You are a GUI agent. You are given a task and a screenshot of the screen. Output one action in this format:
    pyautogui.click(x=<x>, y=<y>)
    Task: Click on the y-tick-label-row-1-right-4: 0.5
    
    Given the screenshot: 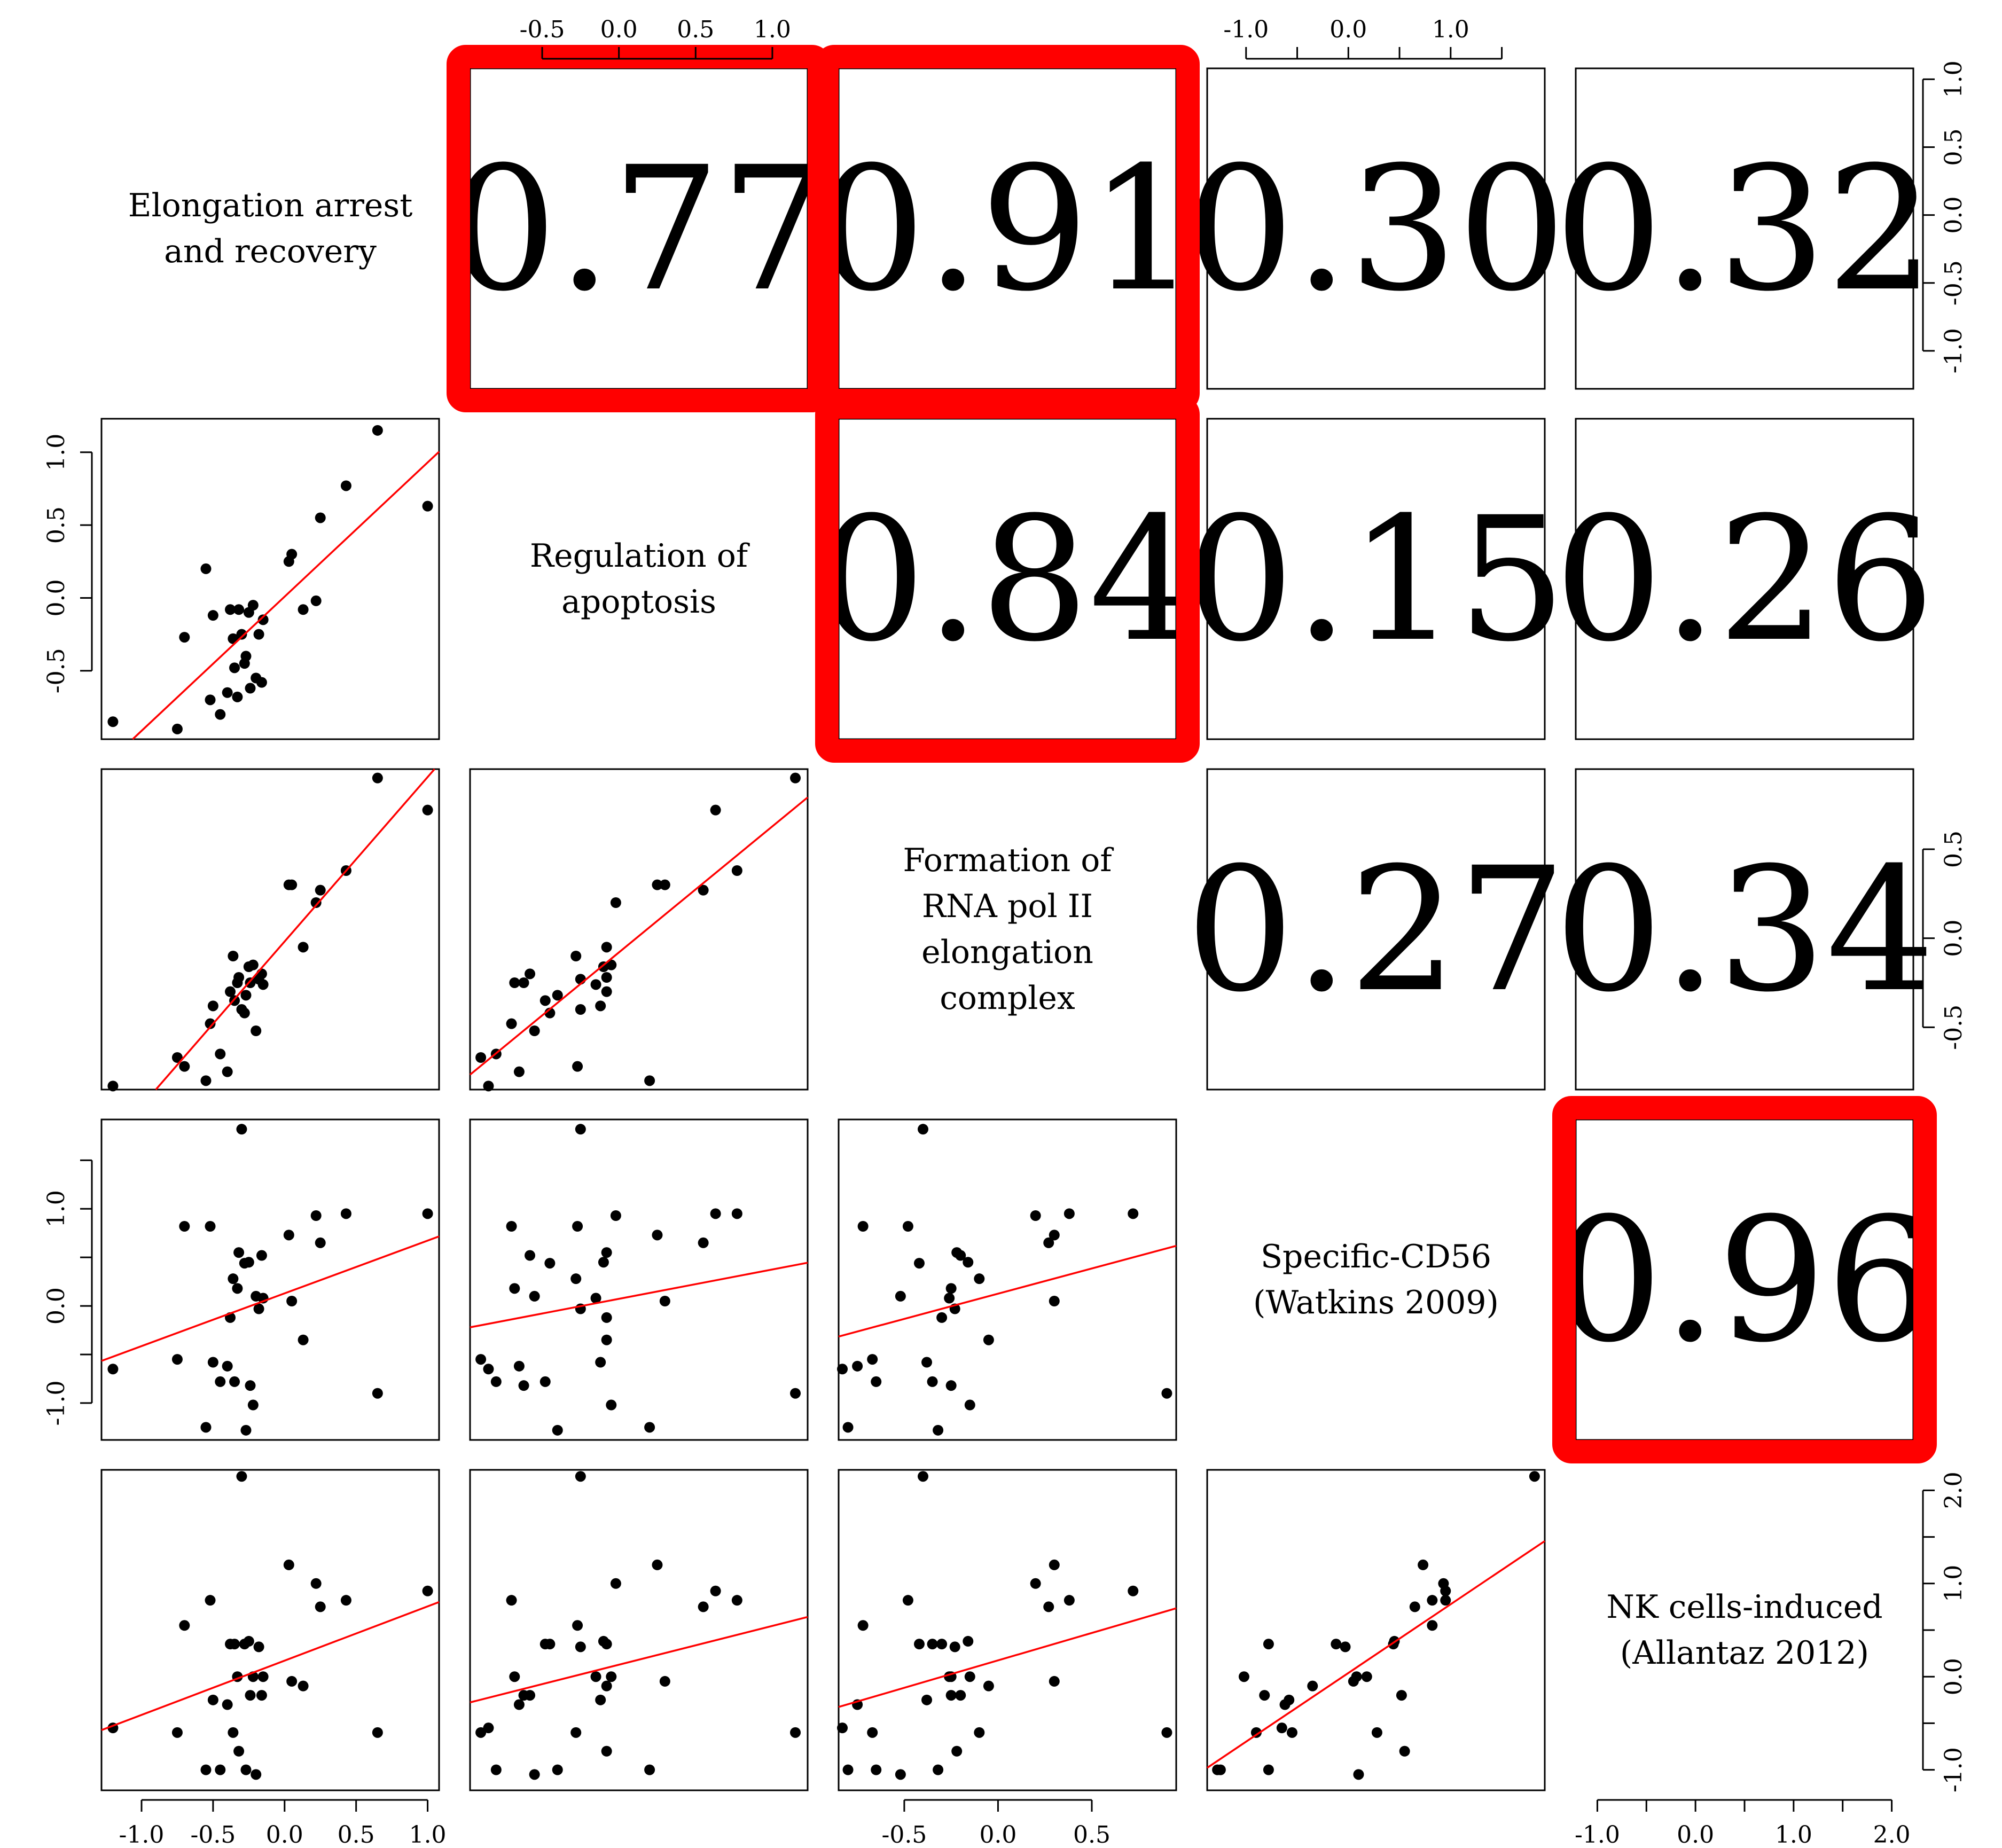 What is the action you would take?
    pyautogui.click(x=1953, y=147)
    